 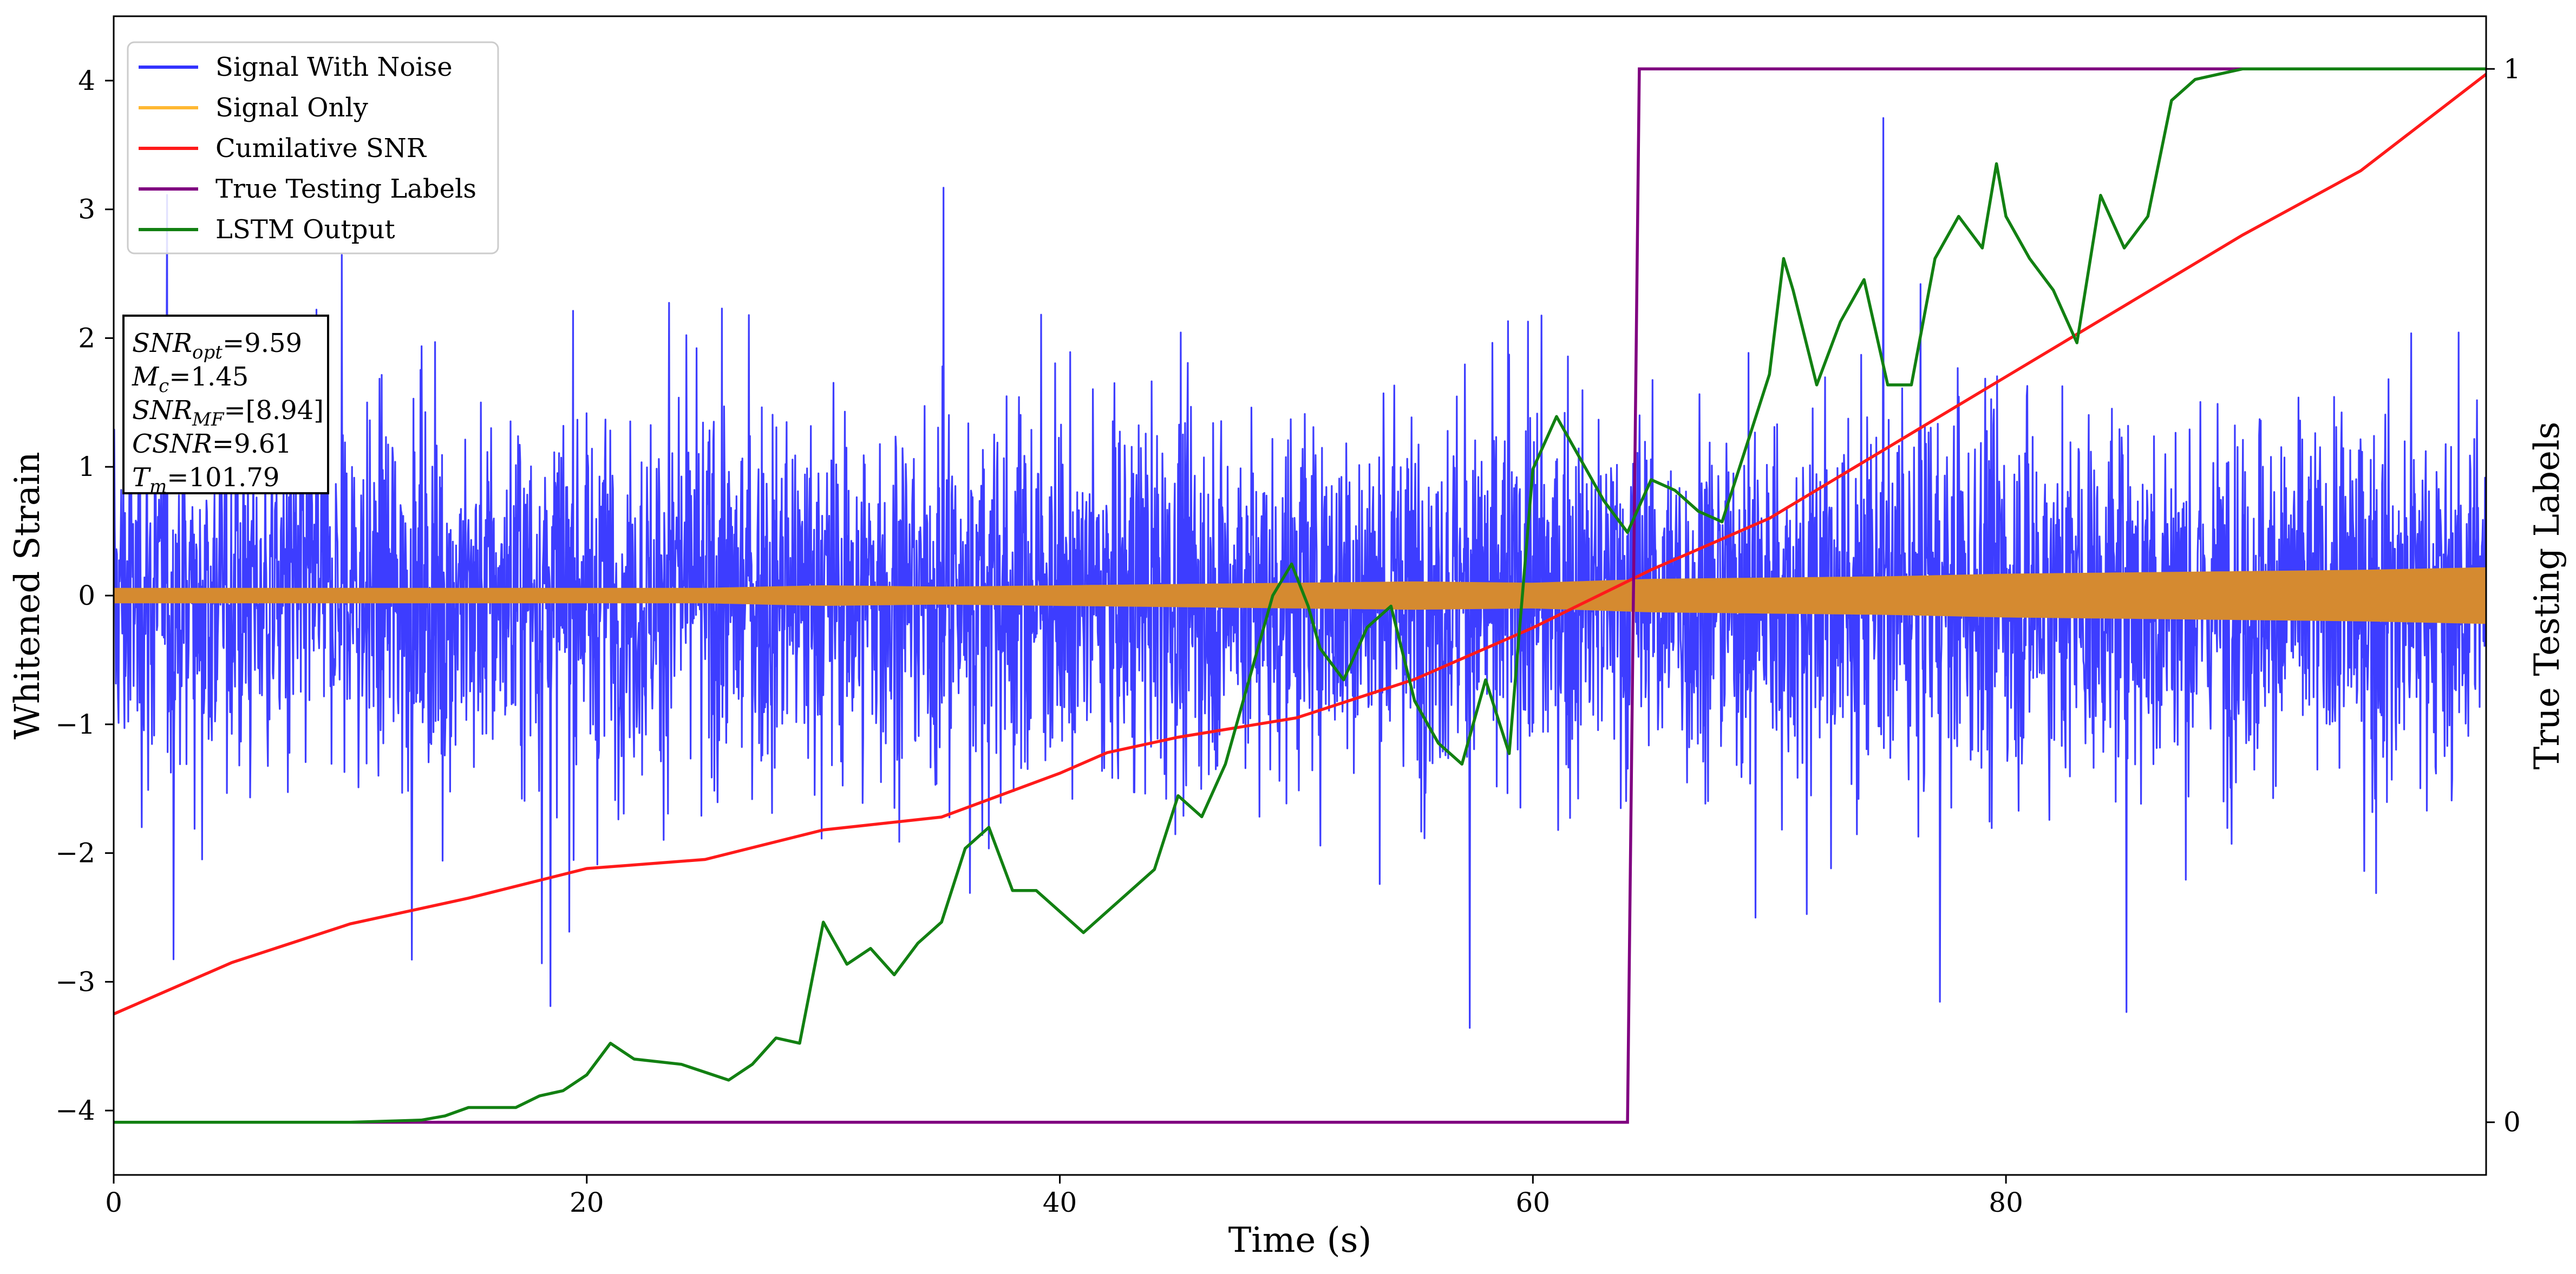 I want to click on legend-frame, so click(x=313, y=147).